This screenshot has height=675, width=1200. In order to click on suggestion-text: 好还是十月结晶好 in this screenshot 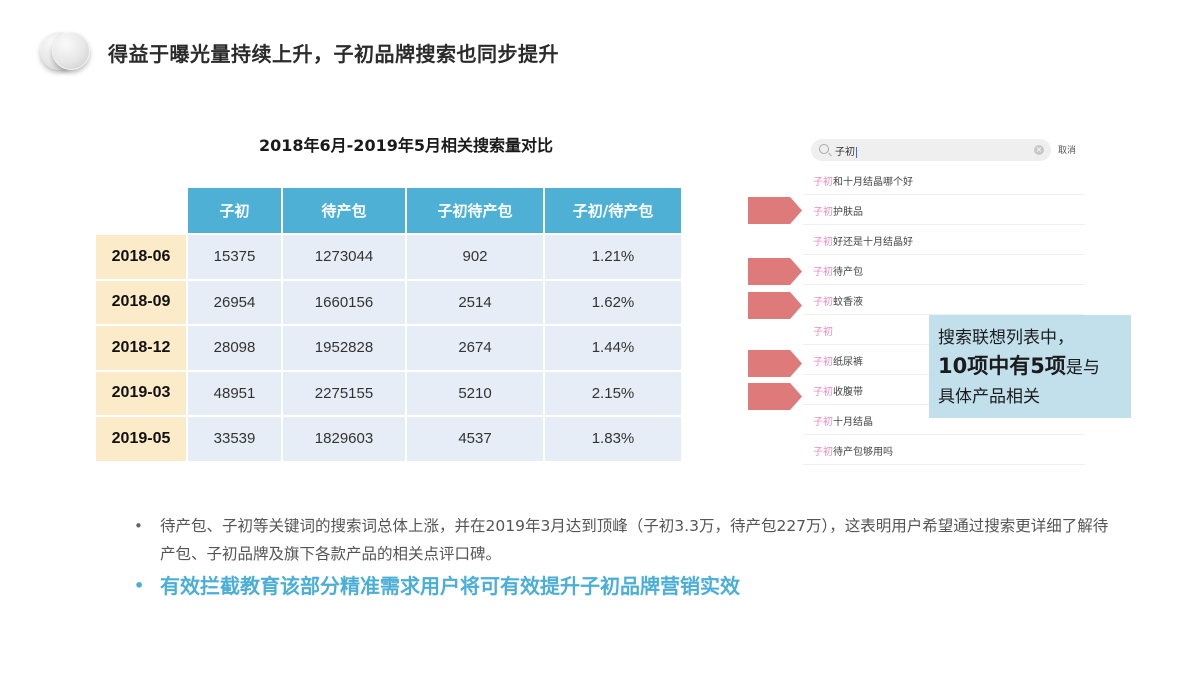, I will do `click(873, 242)`.